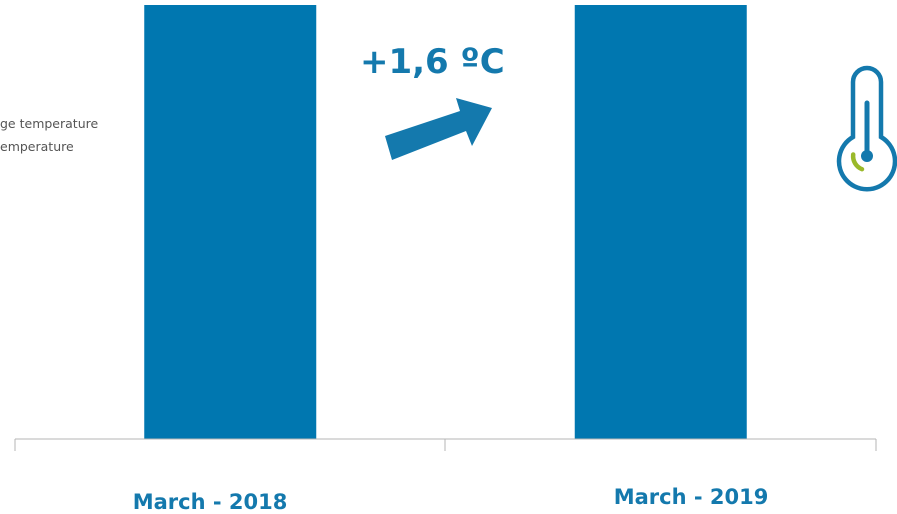 This screenshot has height=514, width=897. Describe the element at coordinates (445, 444) in the screenshot. I see `x-axis` at that location.